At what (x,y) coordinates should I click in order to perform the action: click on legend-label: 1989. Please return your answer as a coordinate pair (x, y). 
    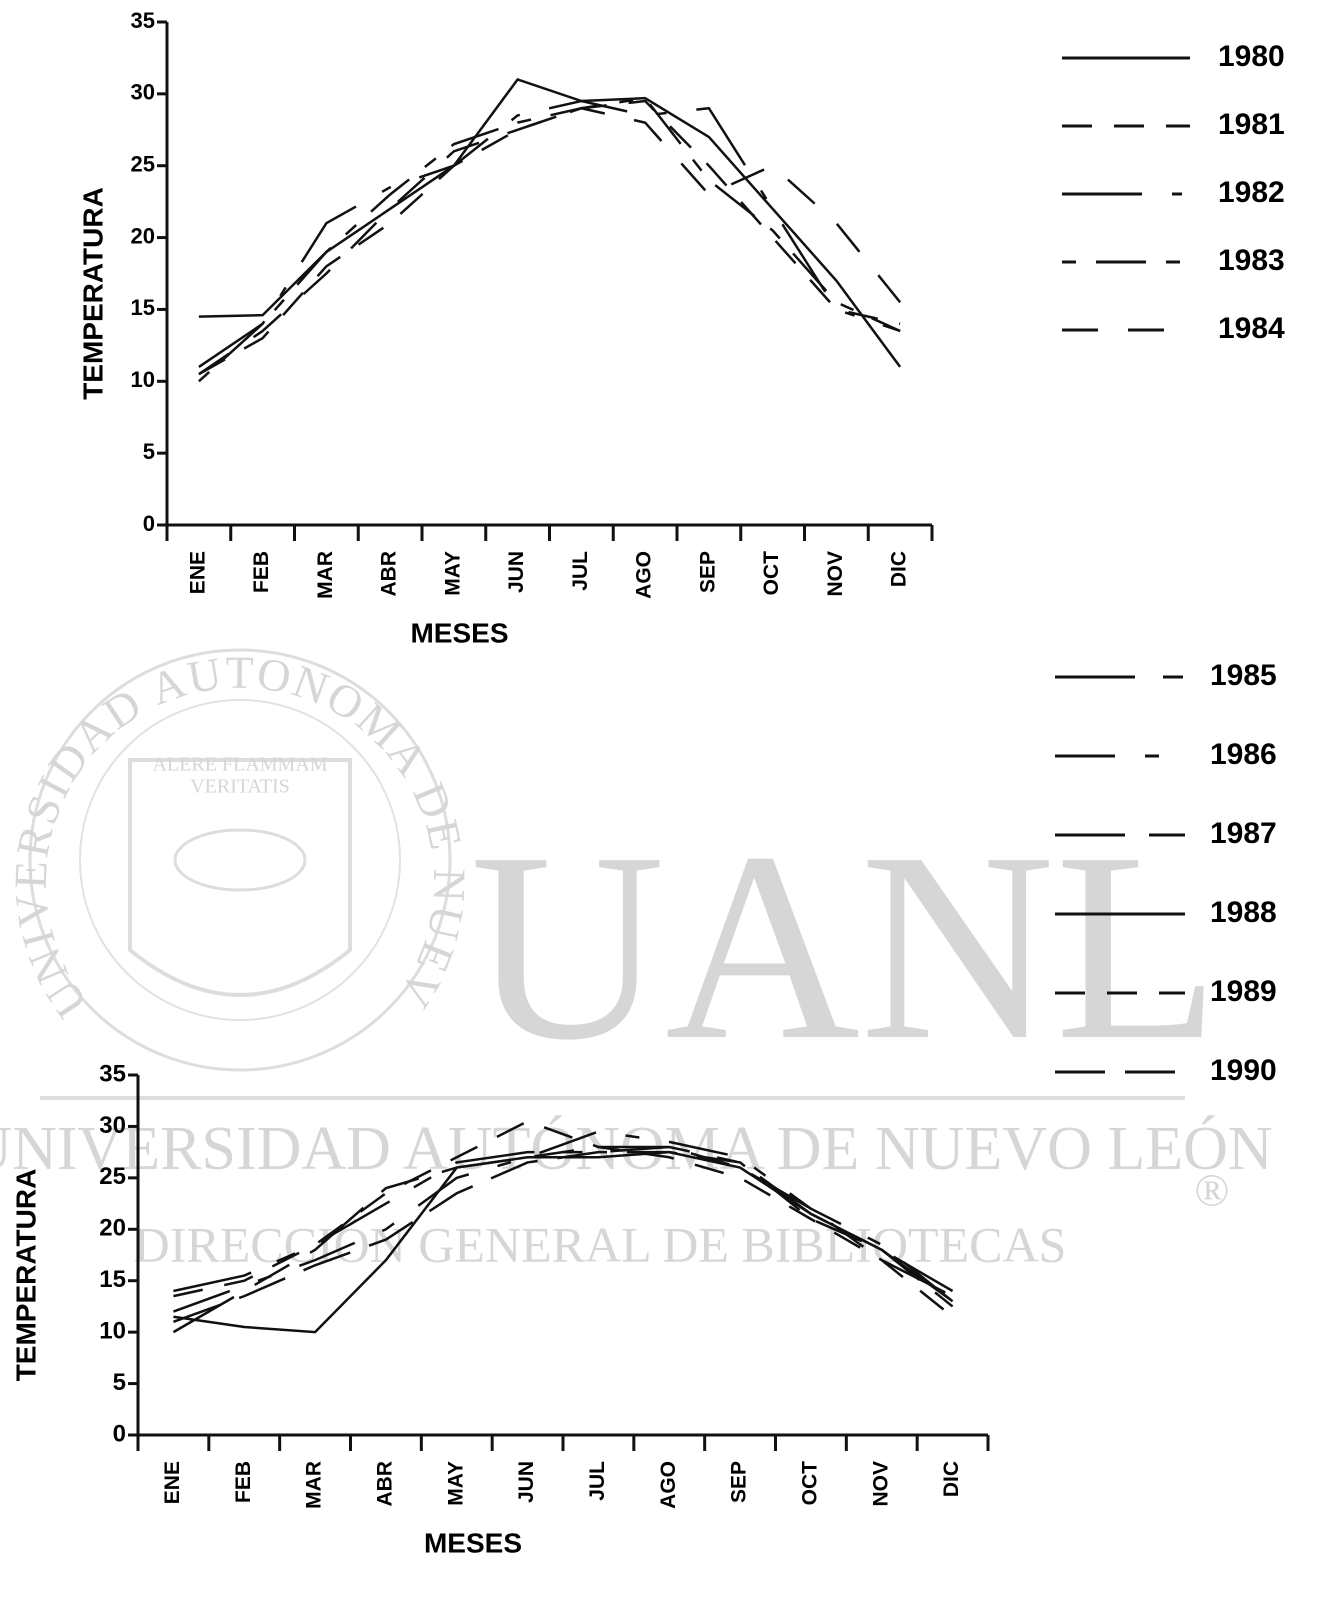
    Looking at the image, I should click on (1243, 991).